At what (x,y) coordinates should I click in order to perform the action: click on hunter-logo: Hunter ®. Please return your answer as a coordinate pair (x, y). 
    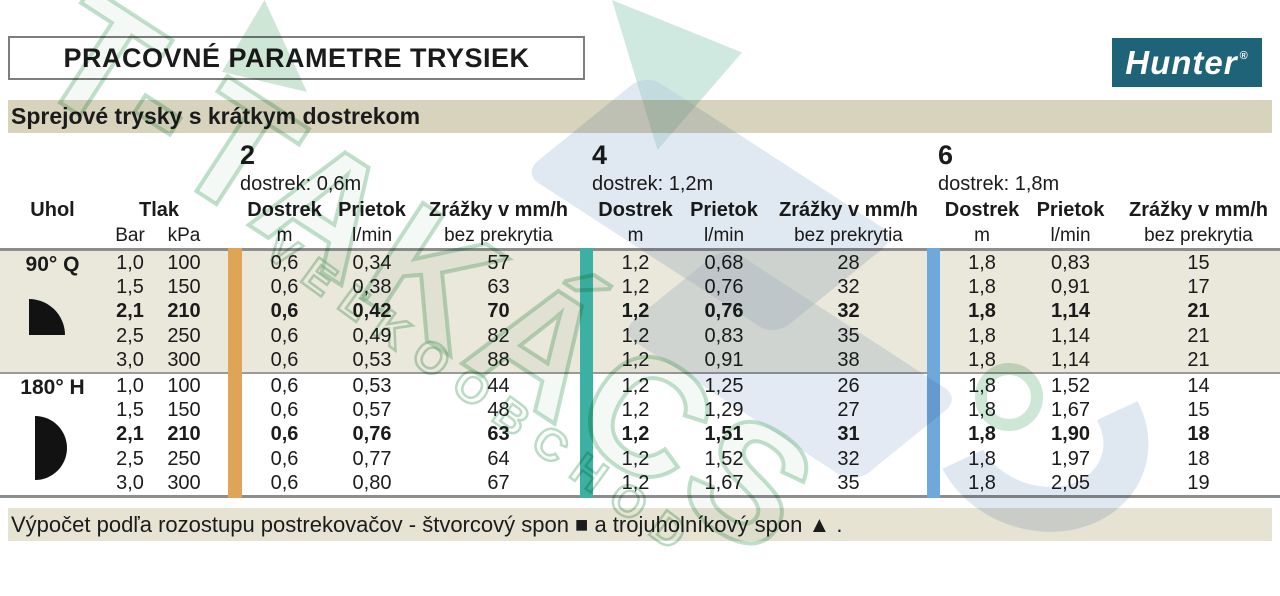
    Looking at the image, I should click on (1187, 62).